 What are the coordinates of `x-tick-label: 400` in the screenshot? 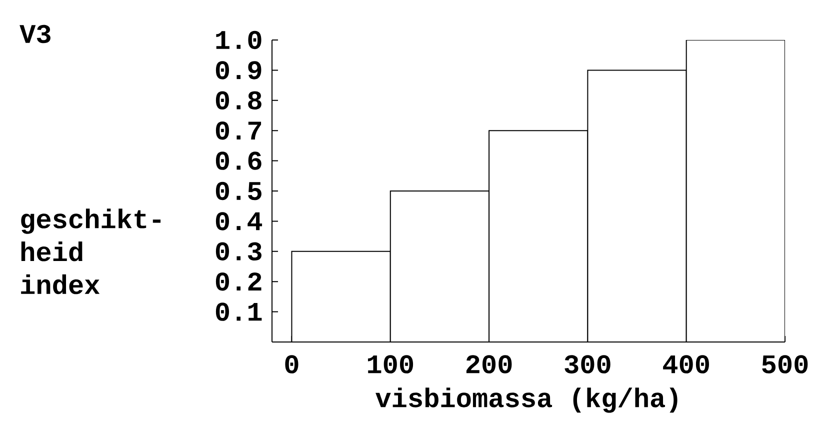 It's located at (686, 364).